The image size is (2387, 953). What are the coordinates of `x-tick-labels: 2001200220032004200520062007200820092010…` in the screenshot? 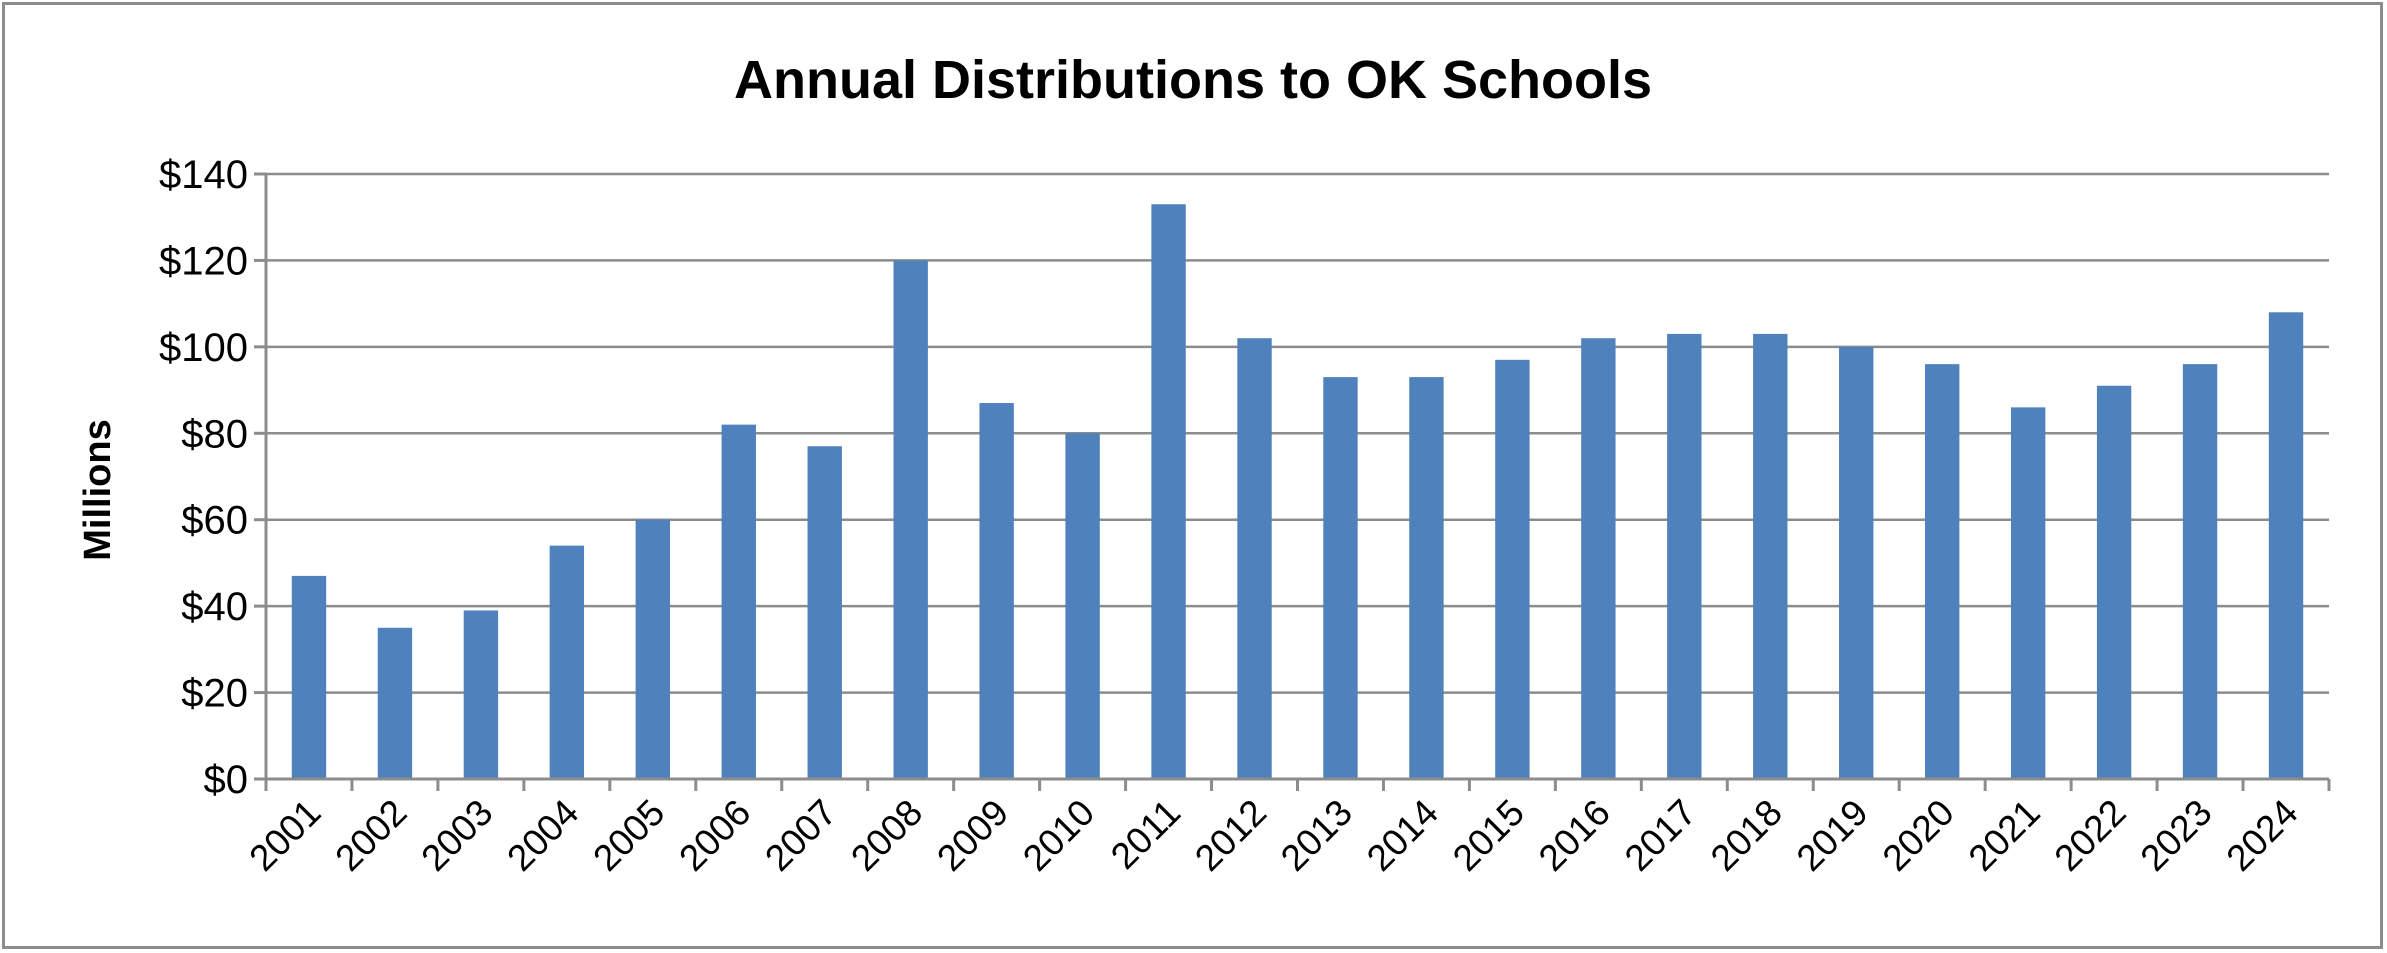 It's located at (1273, 835).